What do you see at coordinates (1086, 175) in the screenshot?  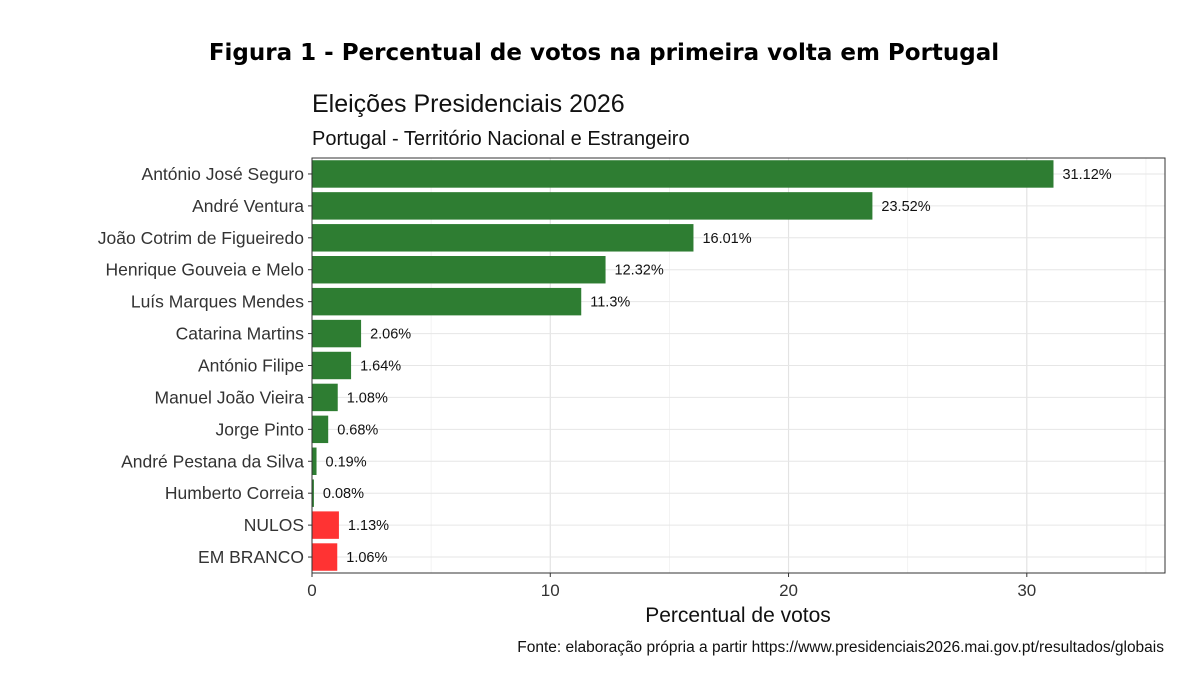 I see `data-label: 31.12%` at bounding box center [1086, 175].